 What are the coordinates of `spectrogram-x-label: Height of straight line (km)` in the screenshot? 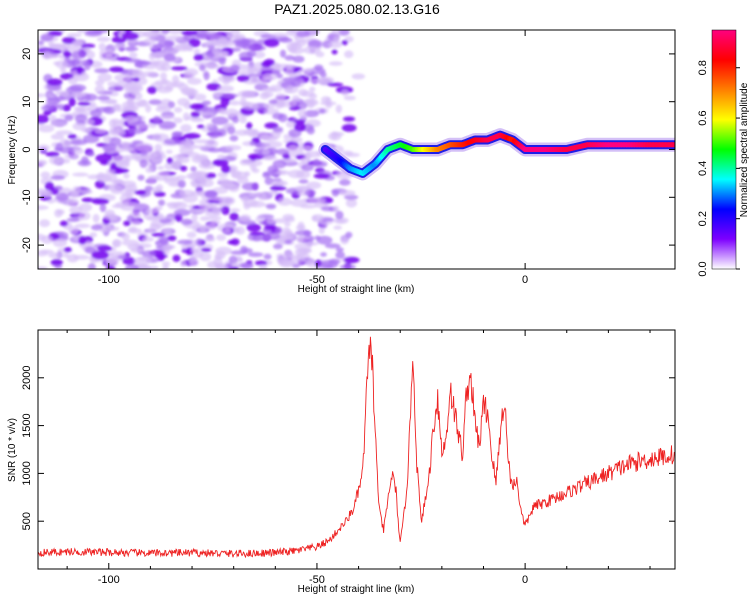 It's located at (356, 289).